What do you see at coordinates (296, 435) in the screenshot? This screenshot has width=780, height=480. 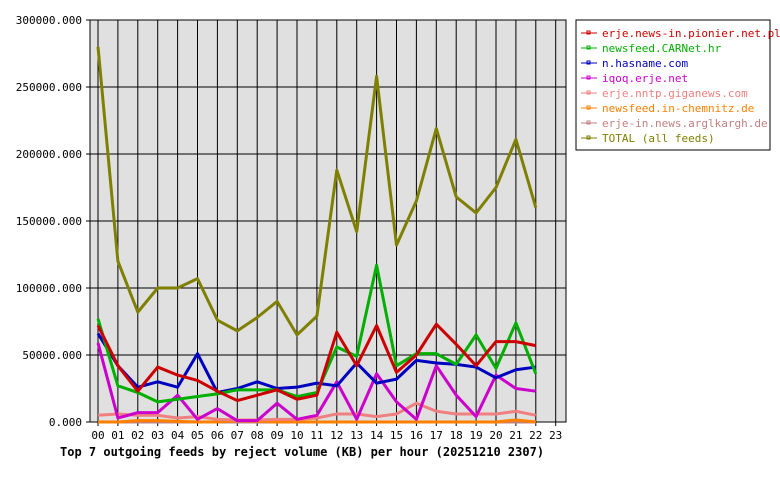 I see `x-tick-label: 10` at bounding box center [296, 435].